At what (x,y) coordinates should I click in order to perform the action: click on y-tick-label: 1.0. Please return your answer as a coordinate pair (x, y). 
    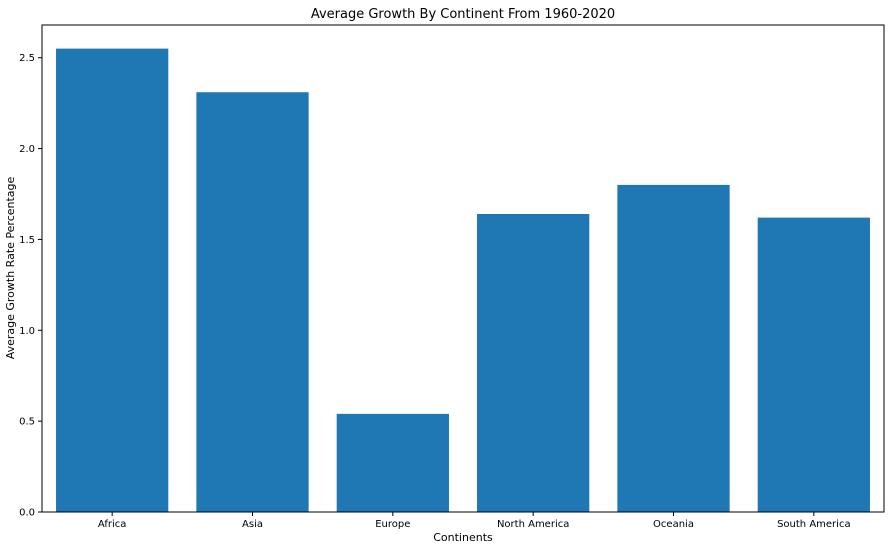
    Looking at the image, I should click on (27, 331).